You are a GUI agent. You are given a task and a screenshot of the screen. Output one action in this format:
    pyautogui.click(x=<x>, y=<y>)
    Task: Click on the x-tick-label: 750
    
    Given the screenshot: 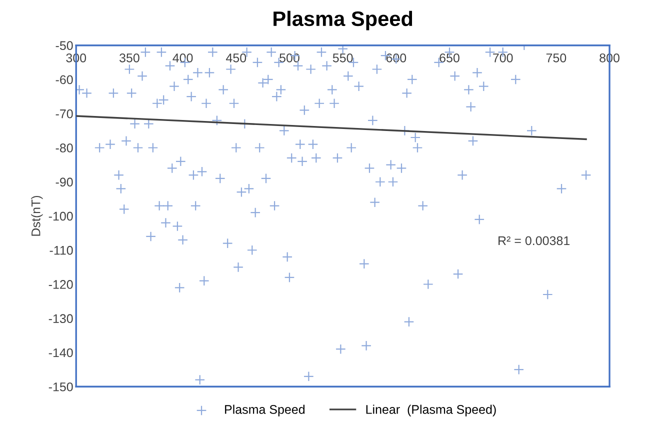 What is the action you would take?
    pyautogui.click(x=556, y=57)
    